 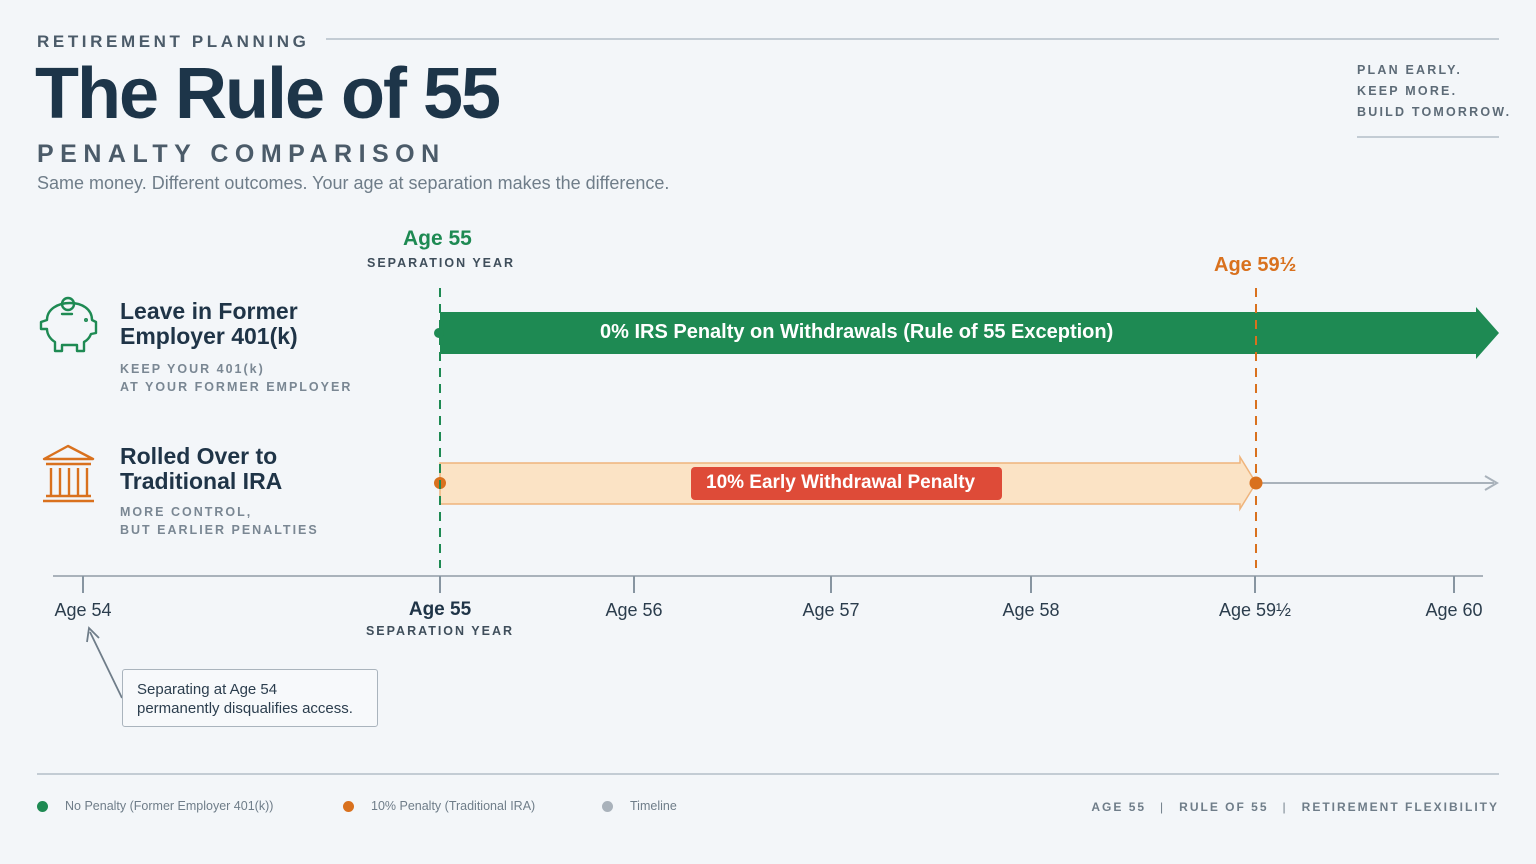 What do you see at coordinates (607, 806) in the screenshot?
I see `legend-dot-gray` at bounding box center [607, 806].